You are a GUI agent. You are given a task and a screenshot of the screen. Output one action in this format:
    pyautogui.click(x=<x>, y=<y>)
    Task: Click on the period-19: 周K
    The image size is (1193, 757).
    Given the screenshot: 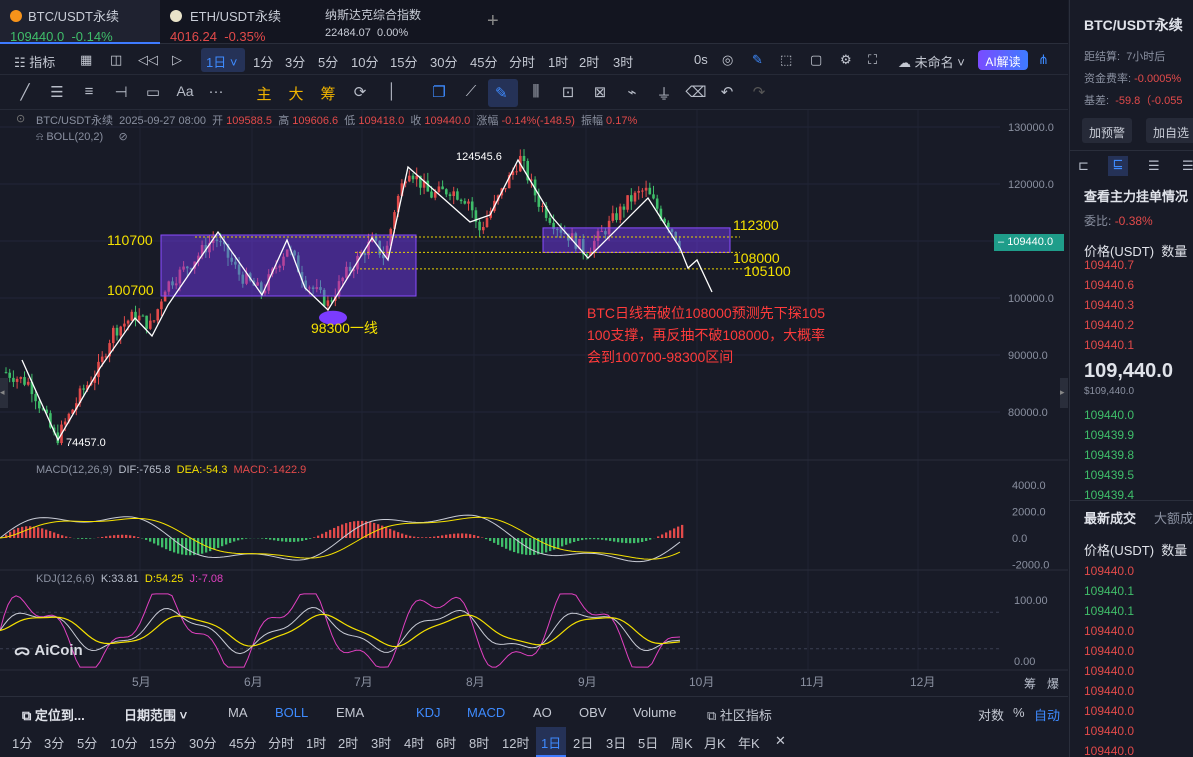 What is the action you would take?
    pyautogui.click(x=682, y=743)
    